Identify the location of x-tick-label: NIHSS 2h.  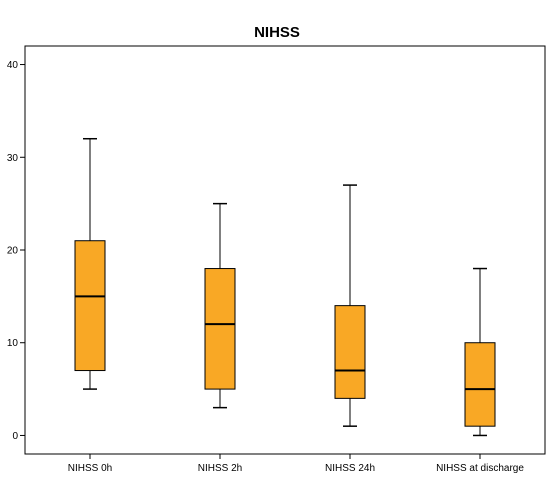
(220, 468).